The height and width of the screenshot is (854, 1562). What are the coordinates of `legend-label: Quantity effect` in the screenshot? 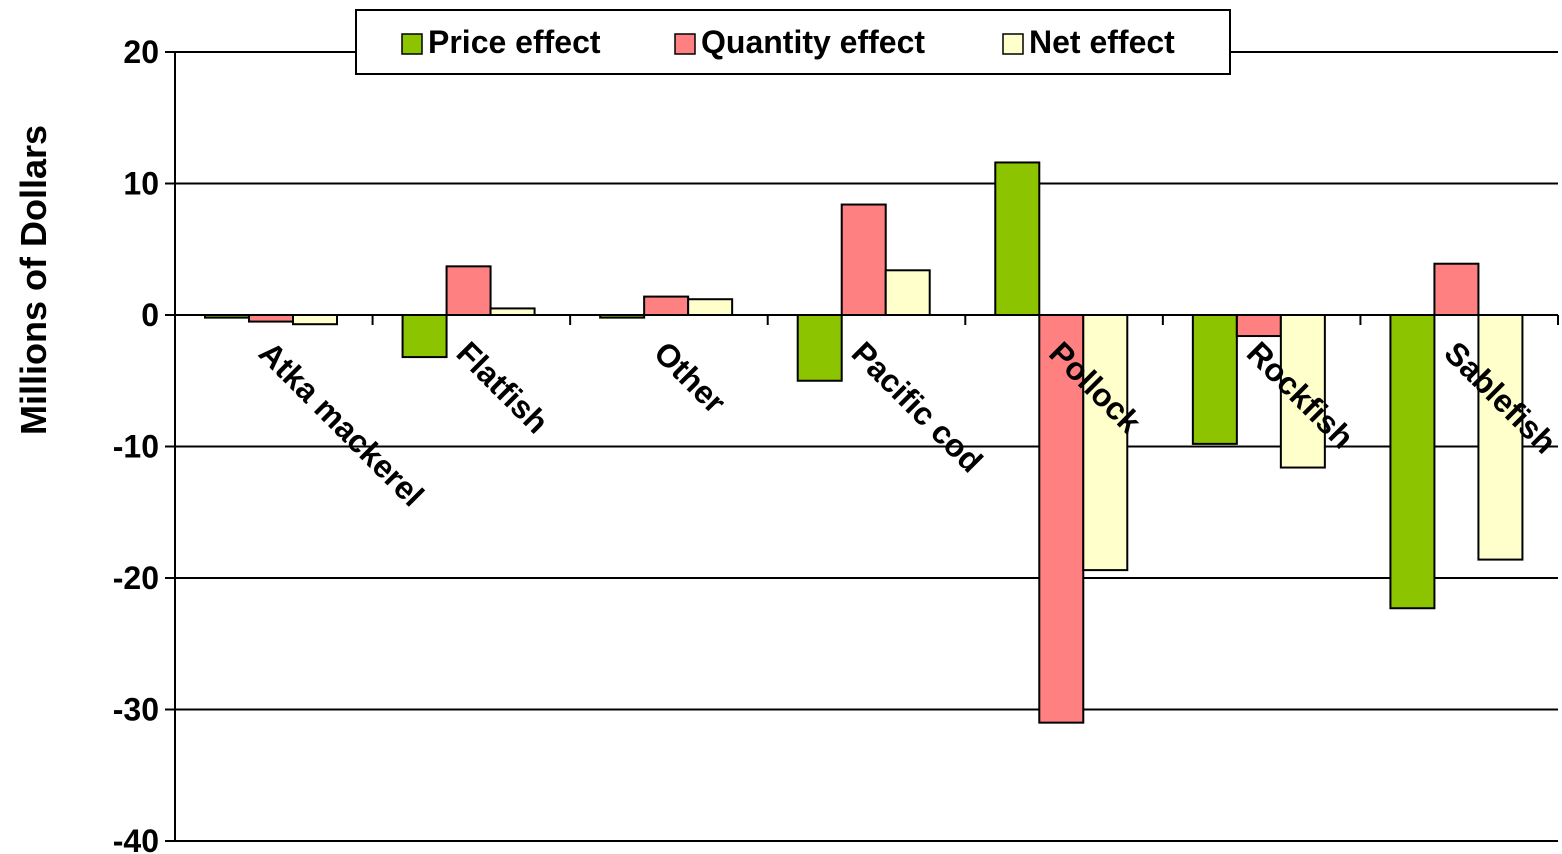 It's located at (813, 42).